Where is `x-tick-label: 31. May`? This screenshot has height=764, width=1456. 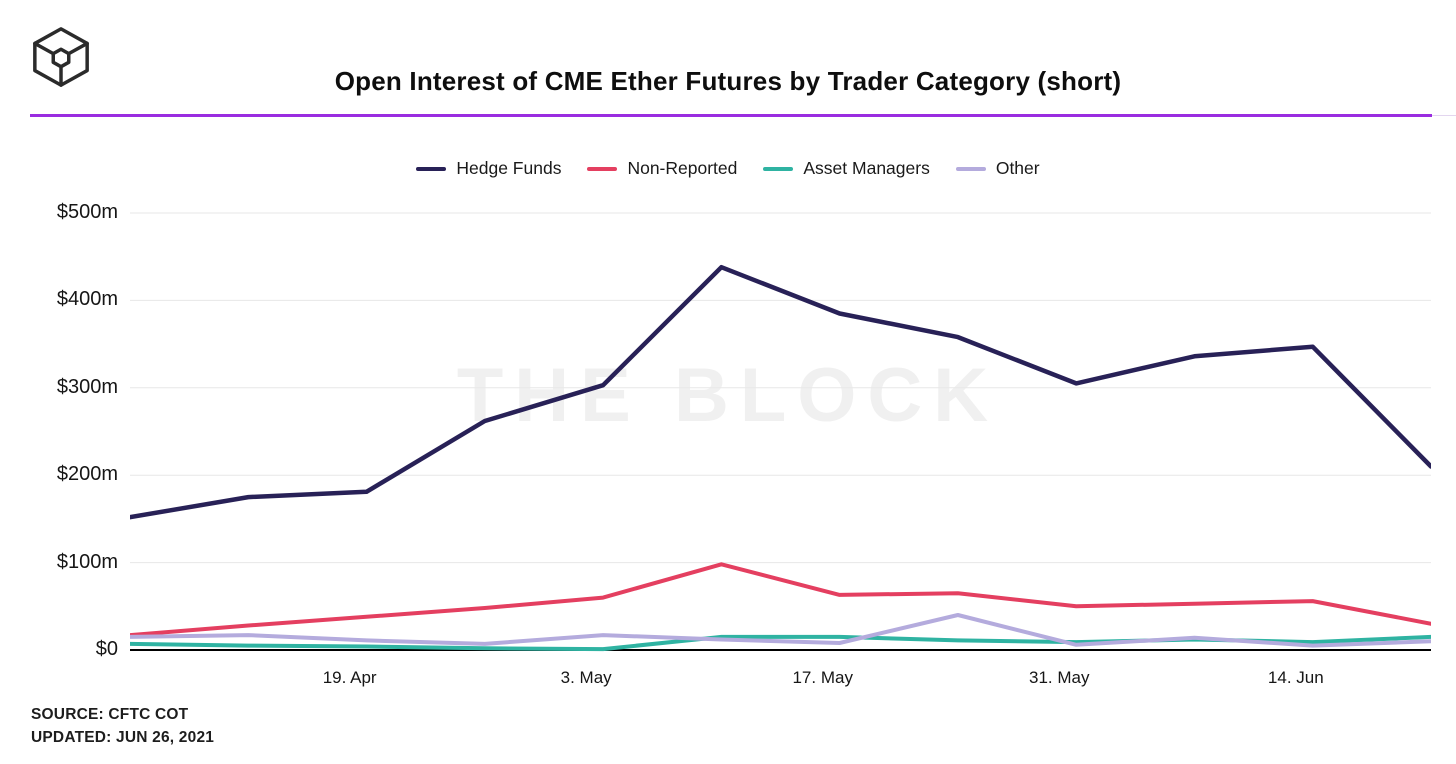
x-tick-label: 31. May is located at coordinates (1059, 677).